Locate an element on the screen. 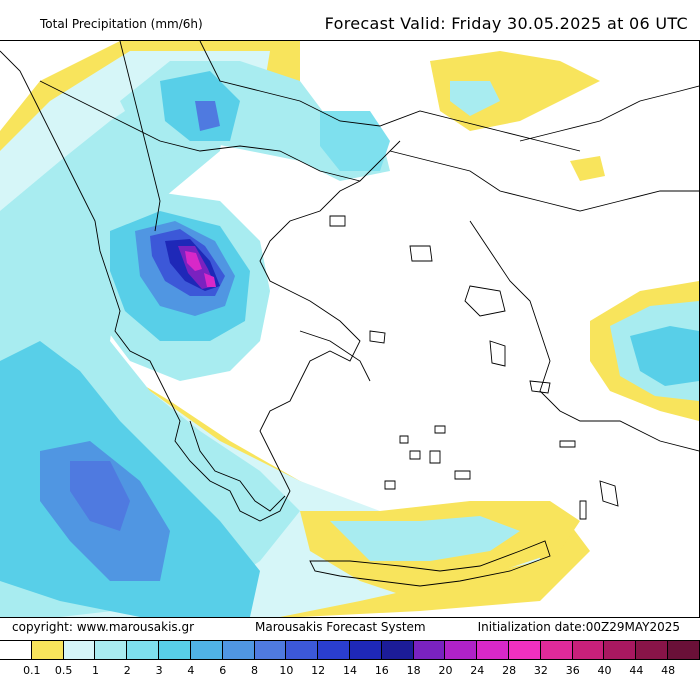  coast-crete is located at coordinates (430, 563).